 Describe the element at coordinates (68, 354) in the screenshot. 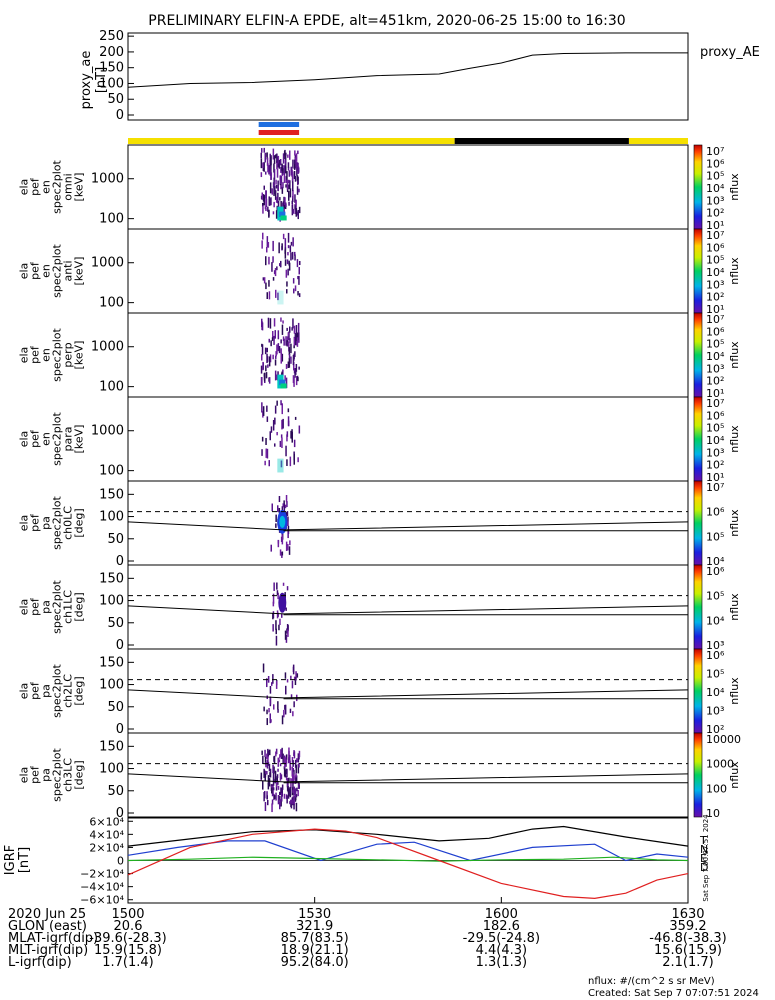

I see `energy-ylabel-4: perp` at that location.